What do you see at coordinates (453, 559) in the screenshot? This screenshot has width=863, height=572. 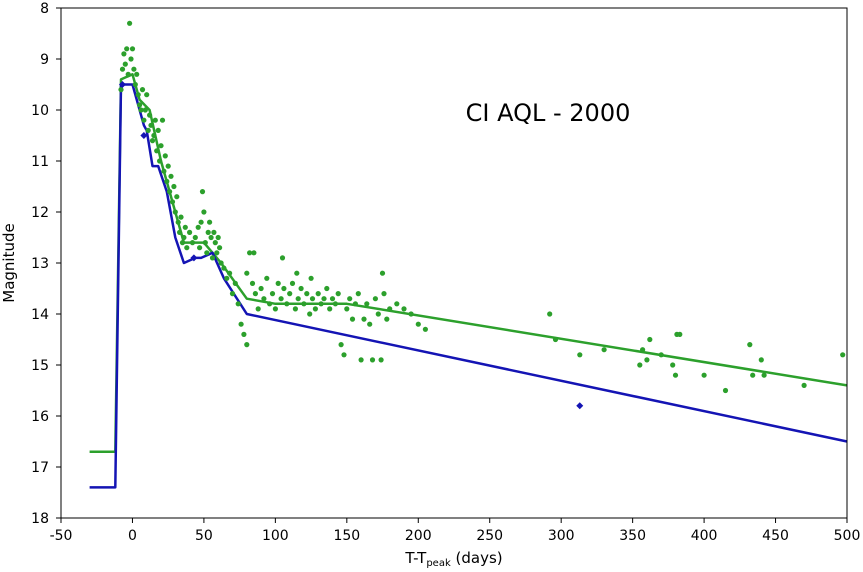 I see `x-axis-label: T-Tpeak (days)` at bounding box center [453, 559].